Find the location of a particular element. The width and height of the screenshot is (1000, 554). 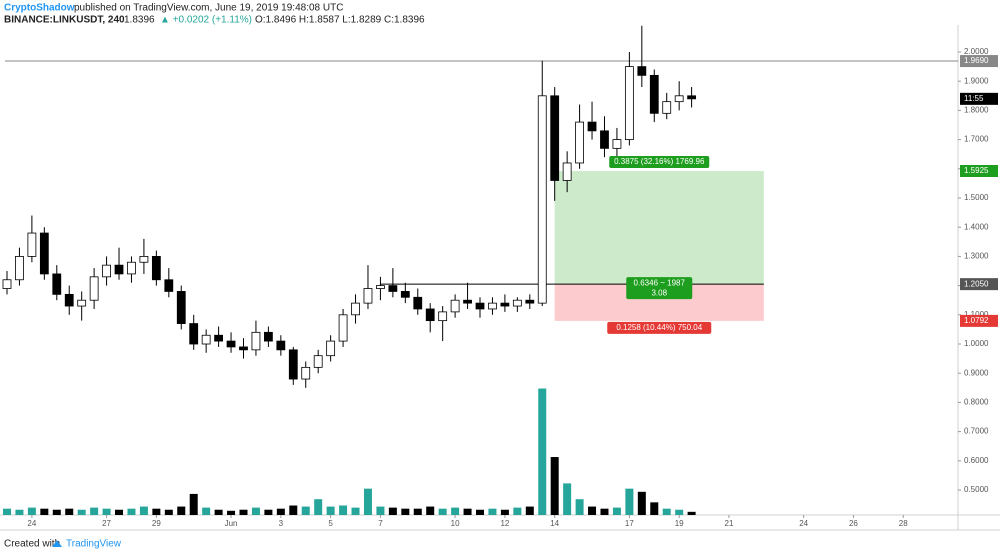

entry-label-tag is located at coordinates (979, 284).